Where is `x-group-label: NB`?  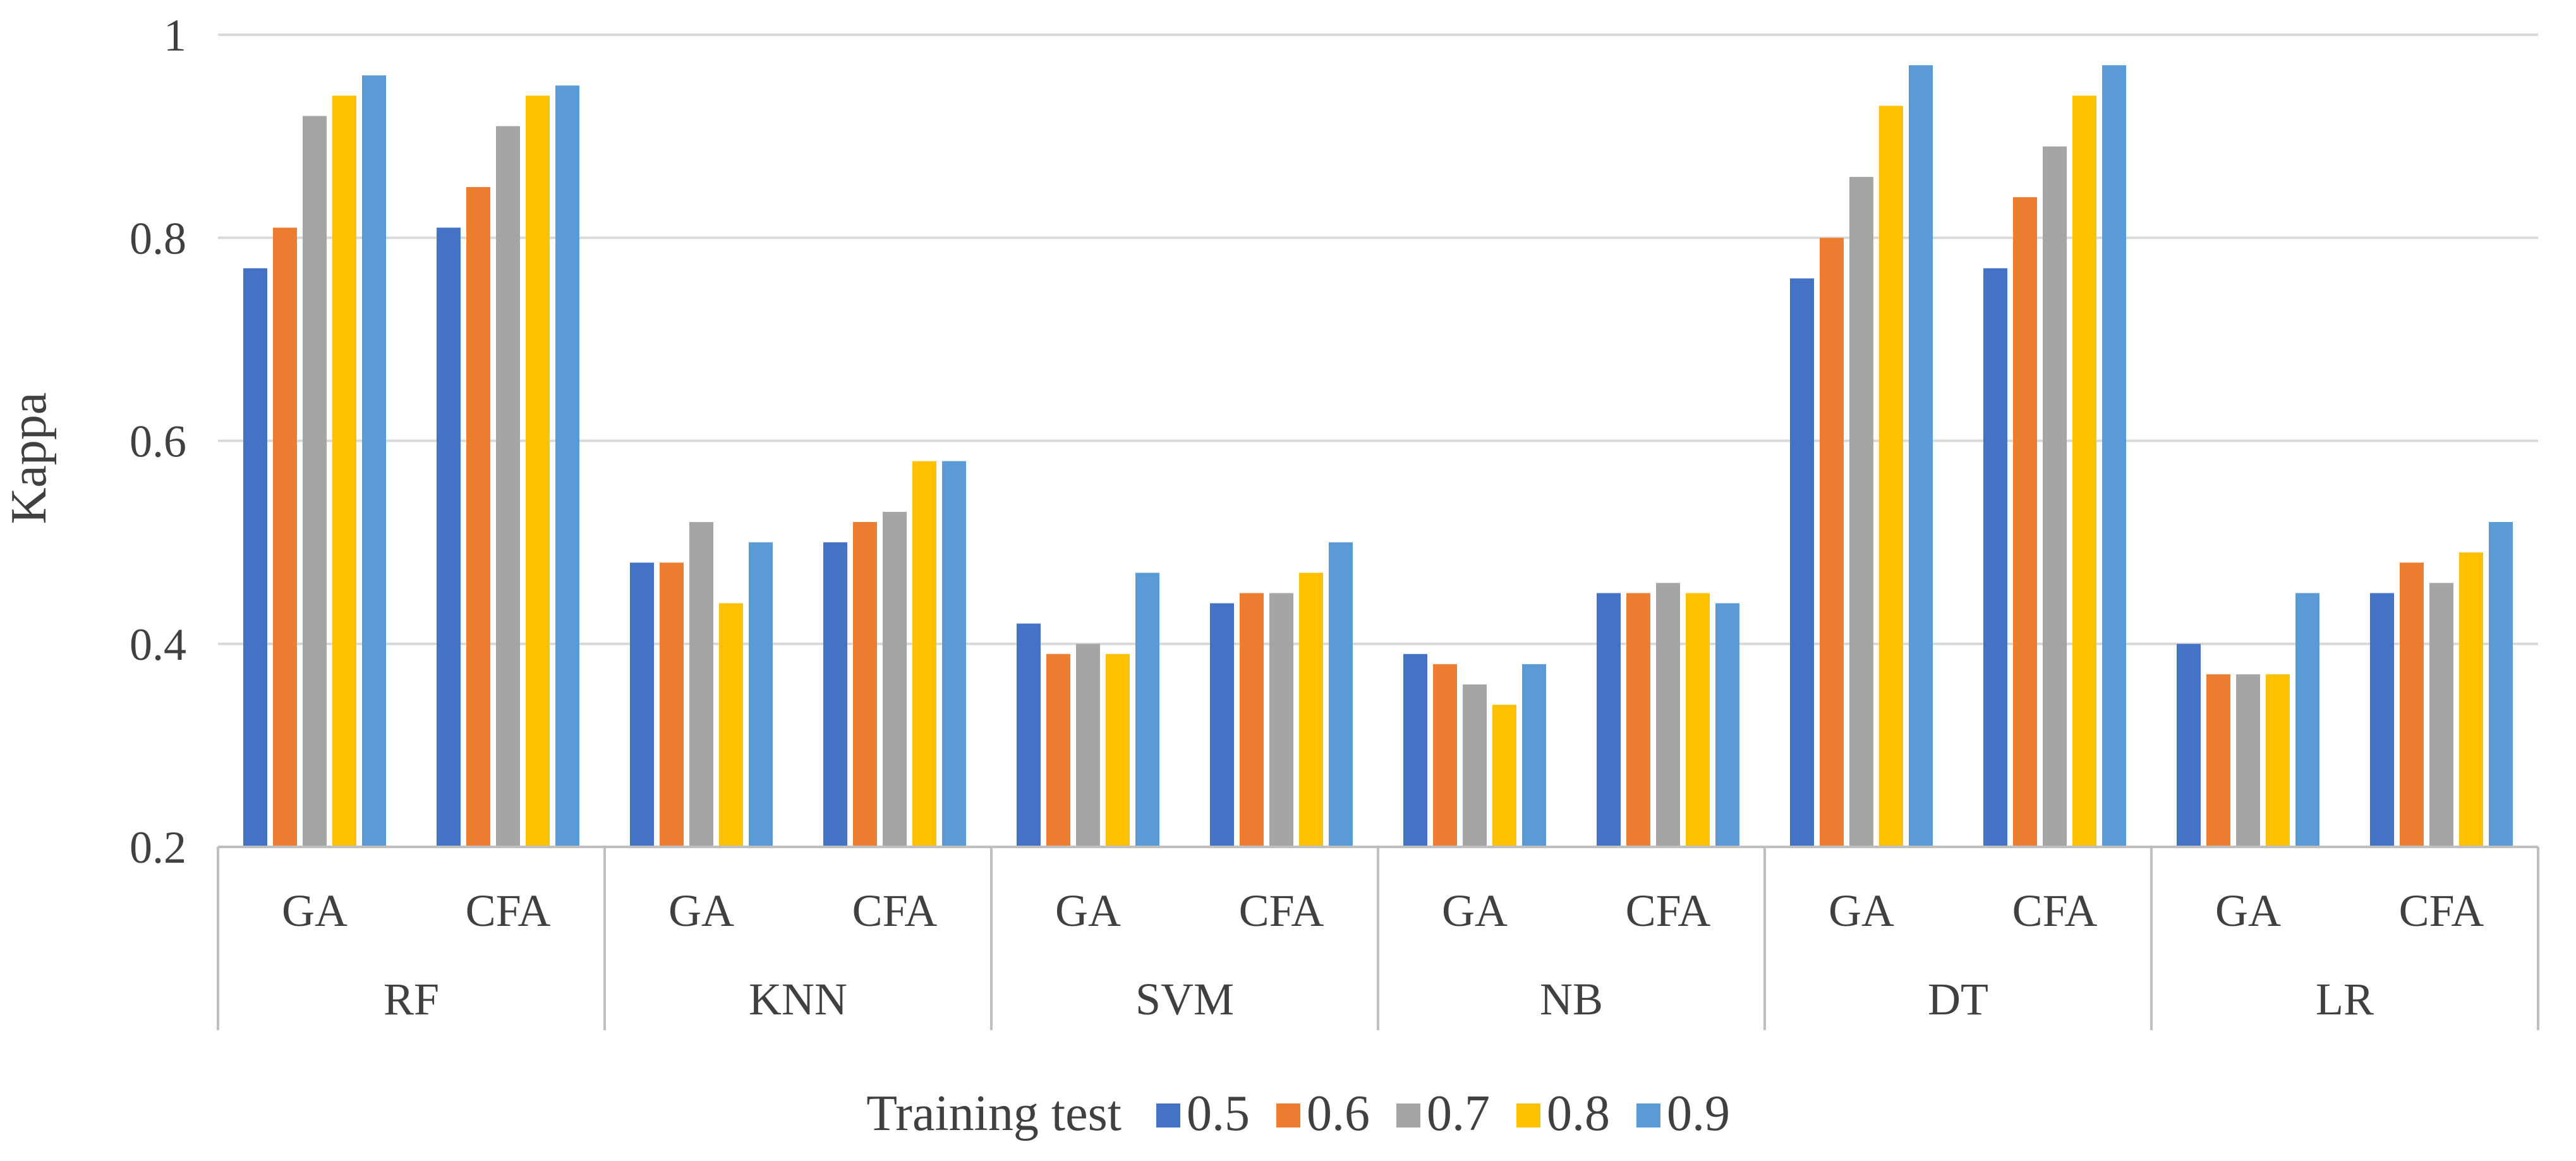
x-group-label: NB is located at coordinates (1571, 999).